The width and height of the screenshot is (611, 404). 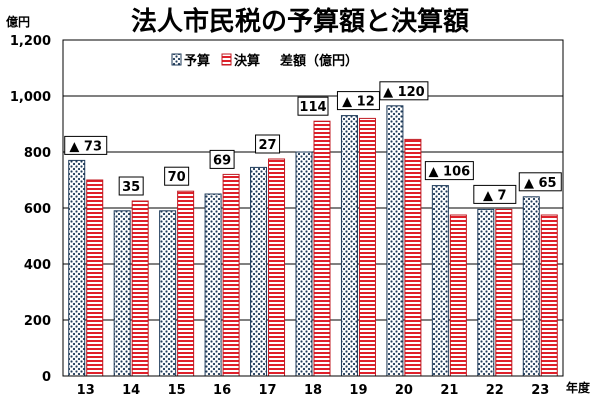 I want to click on difference-label: ▲ 12, so click(x=358, y=102).